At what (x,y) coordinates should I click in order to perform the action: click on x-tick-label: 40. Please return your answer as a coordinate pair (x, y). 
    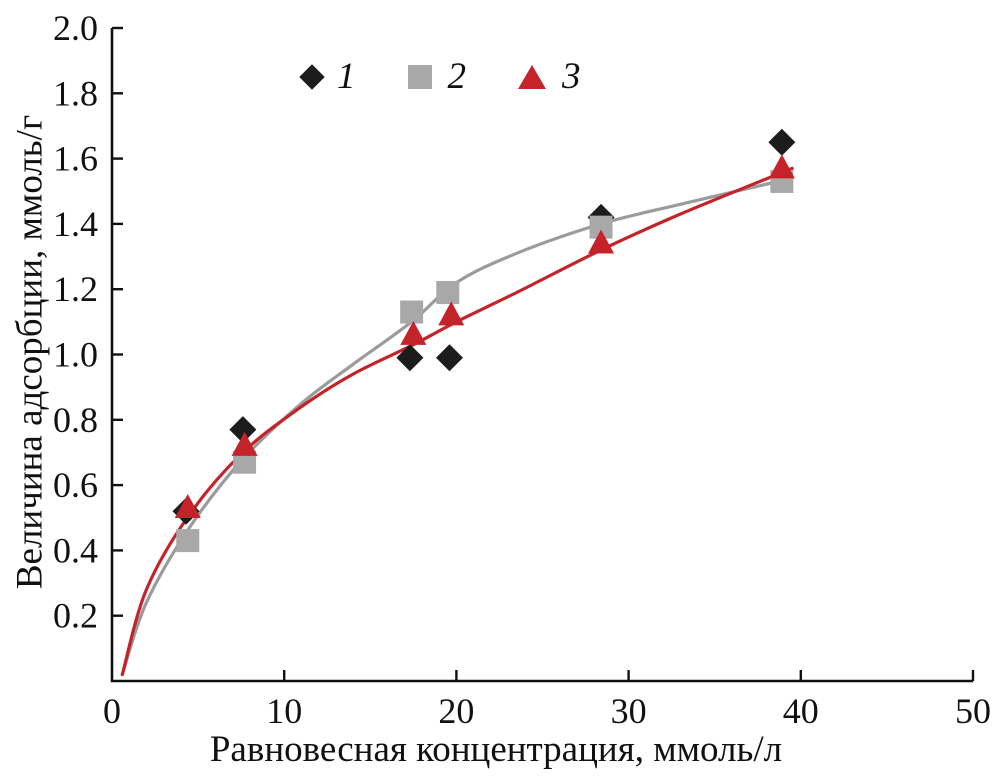
    Looking at the image, I should click on (801, 711).